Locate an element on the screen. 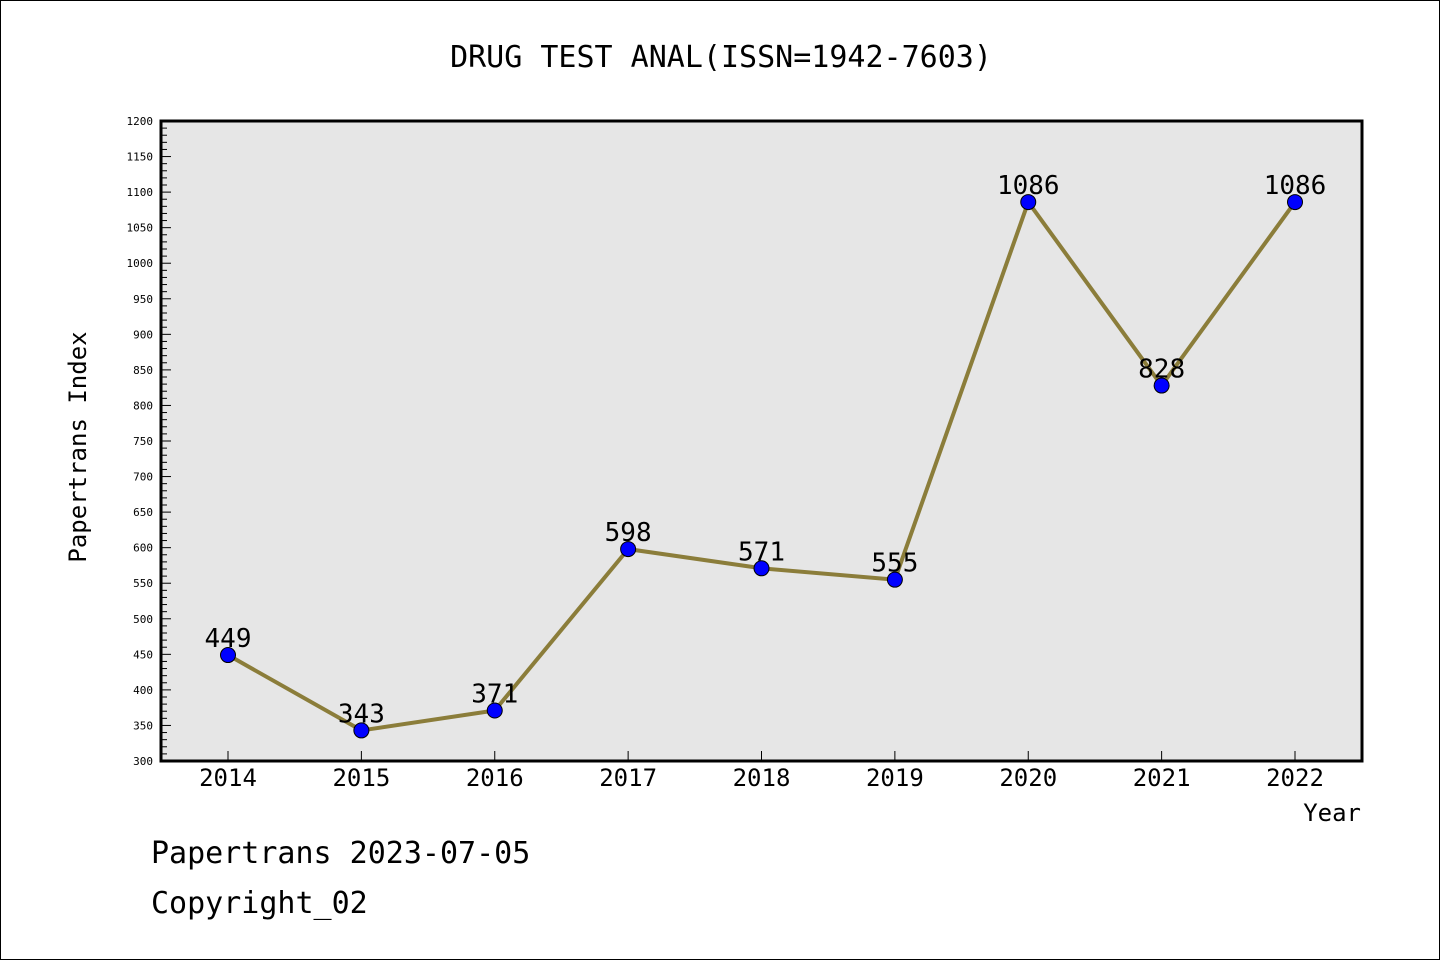 This screenshot has width=1440, height=961. y-tick-label: 300 is located at coordinates (143, 761).